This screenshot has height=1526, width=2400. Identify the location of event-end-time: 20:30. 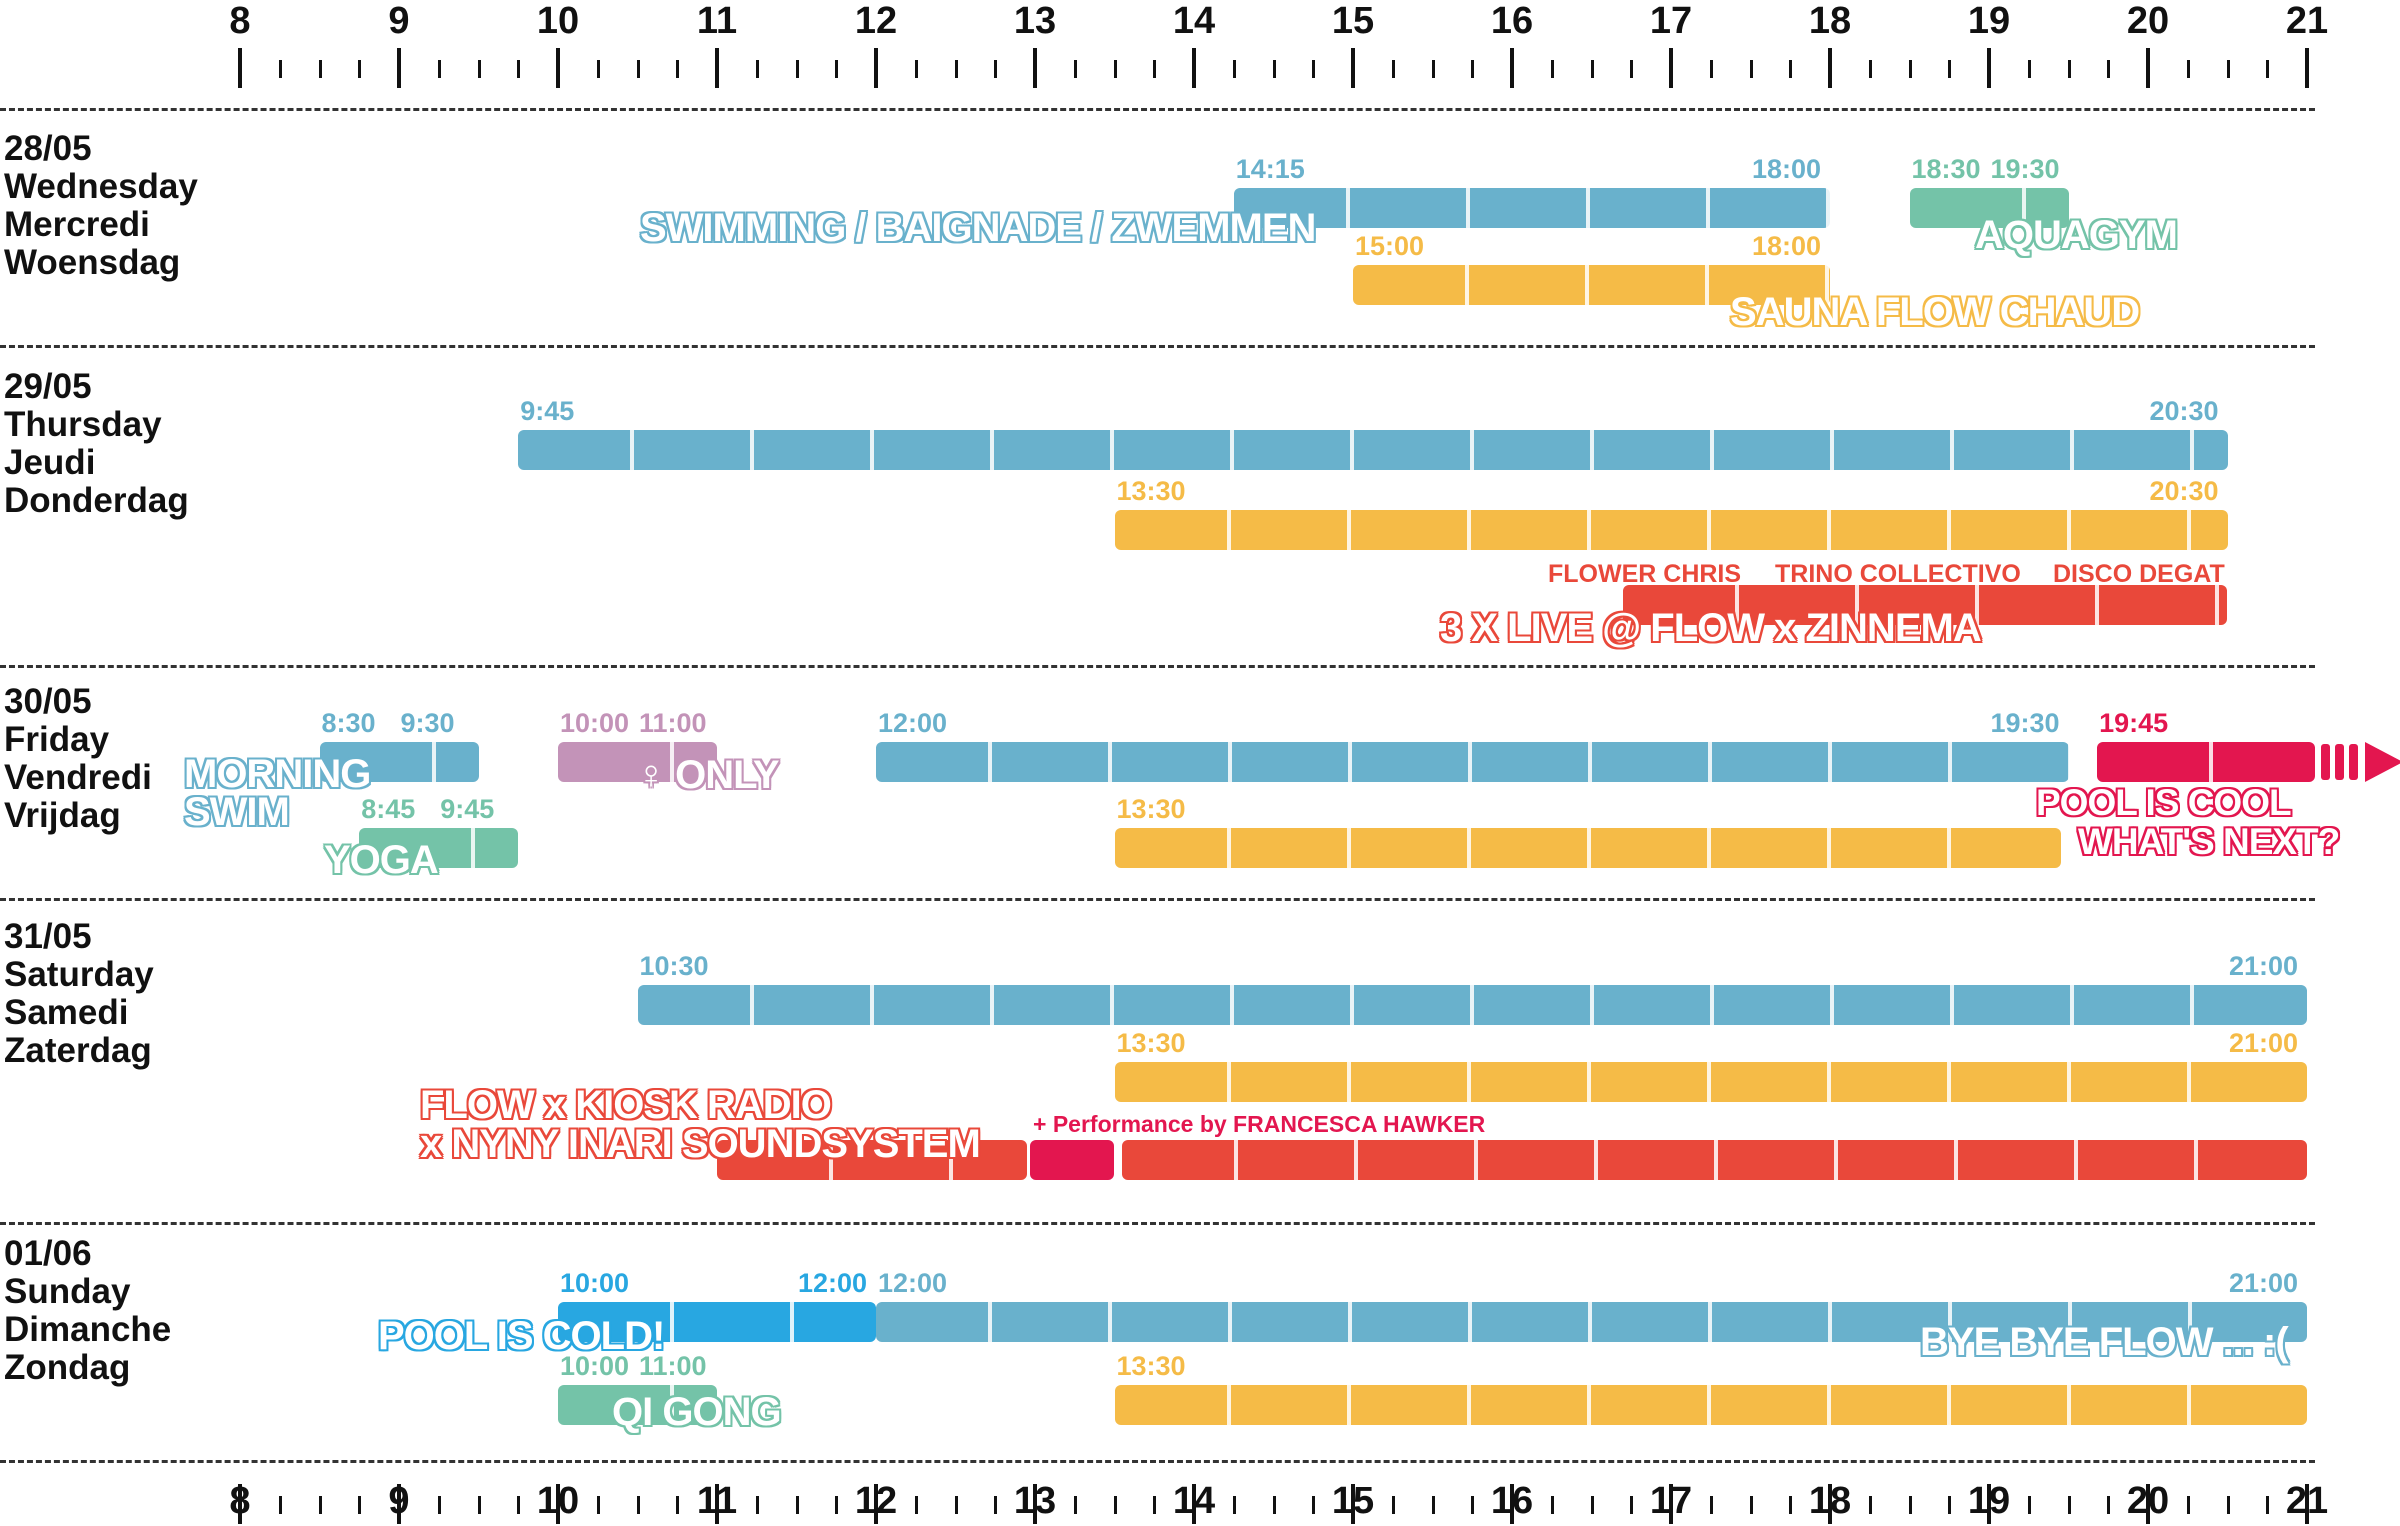
(2184, 491).